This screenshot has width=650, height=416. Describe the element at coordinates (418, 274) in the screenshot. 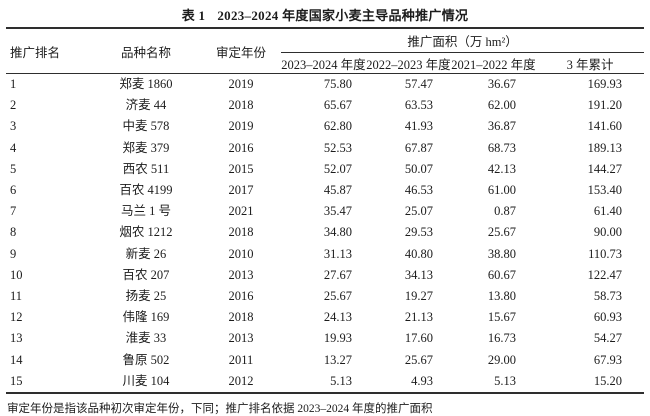

I see `cell-2022-2023: 34.13` at that location.